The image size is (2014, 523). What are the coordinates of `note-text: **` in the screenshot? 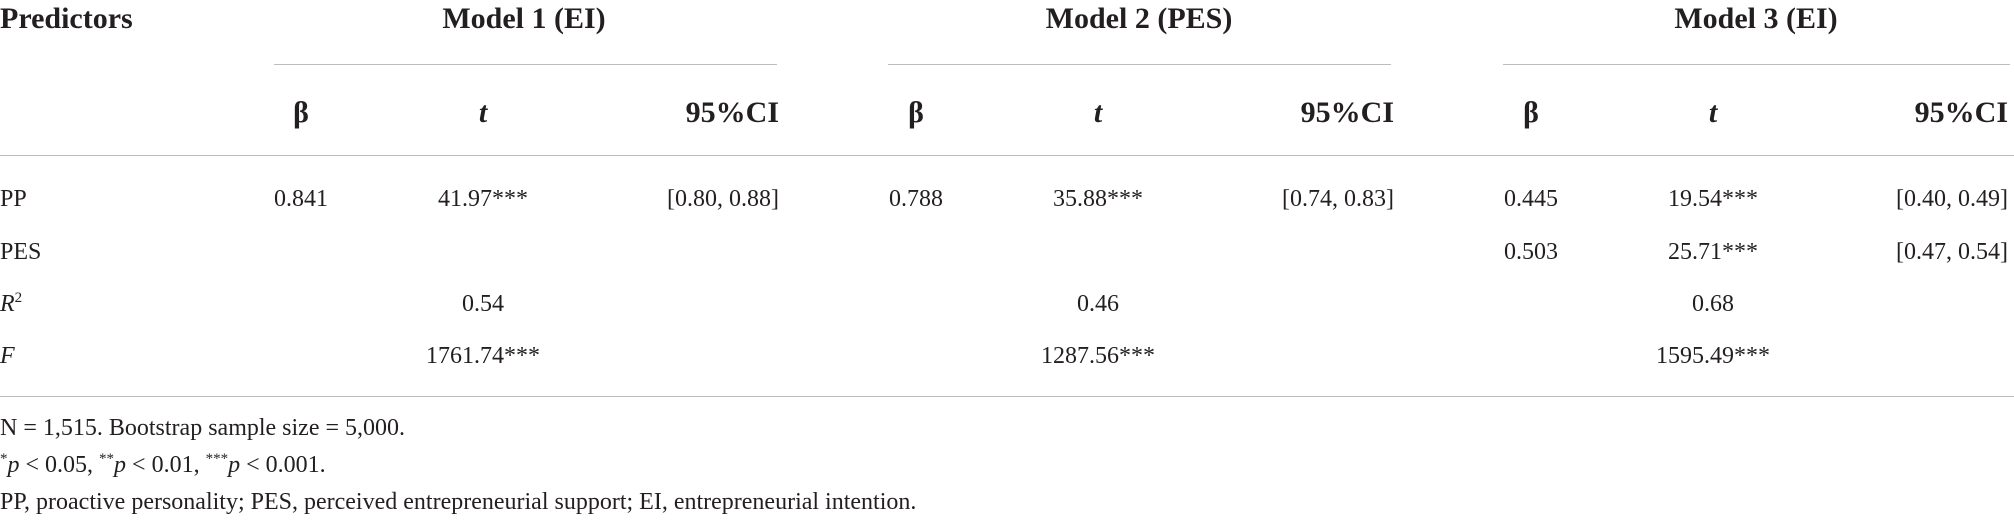 It's located at (107, 459).